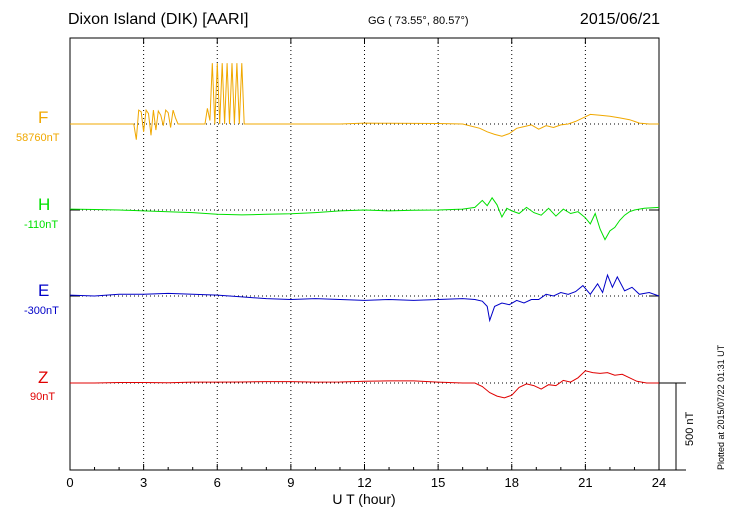  Describe the element at coordinates (143, 482) in the screenshot. I see `x-tick-label: 3` at that location.